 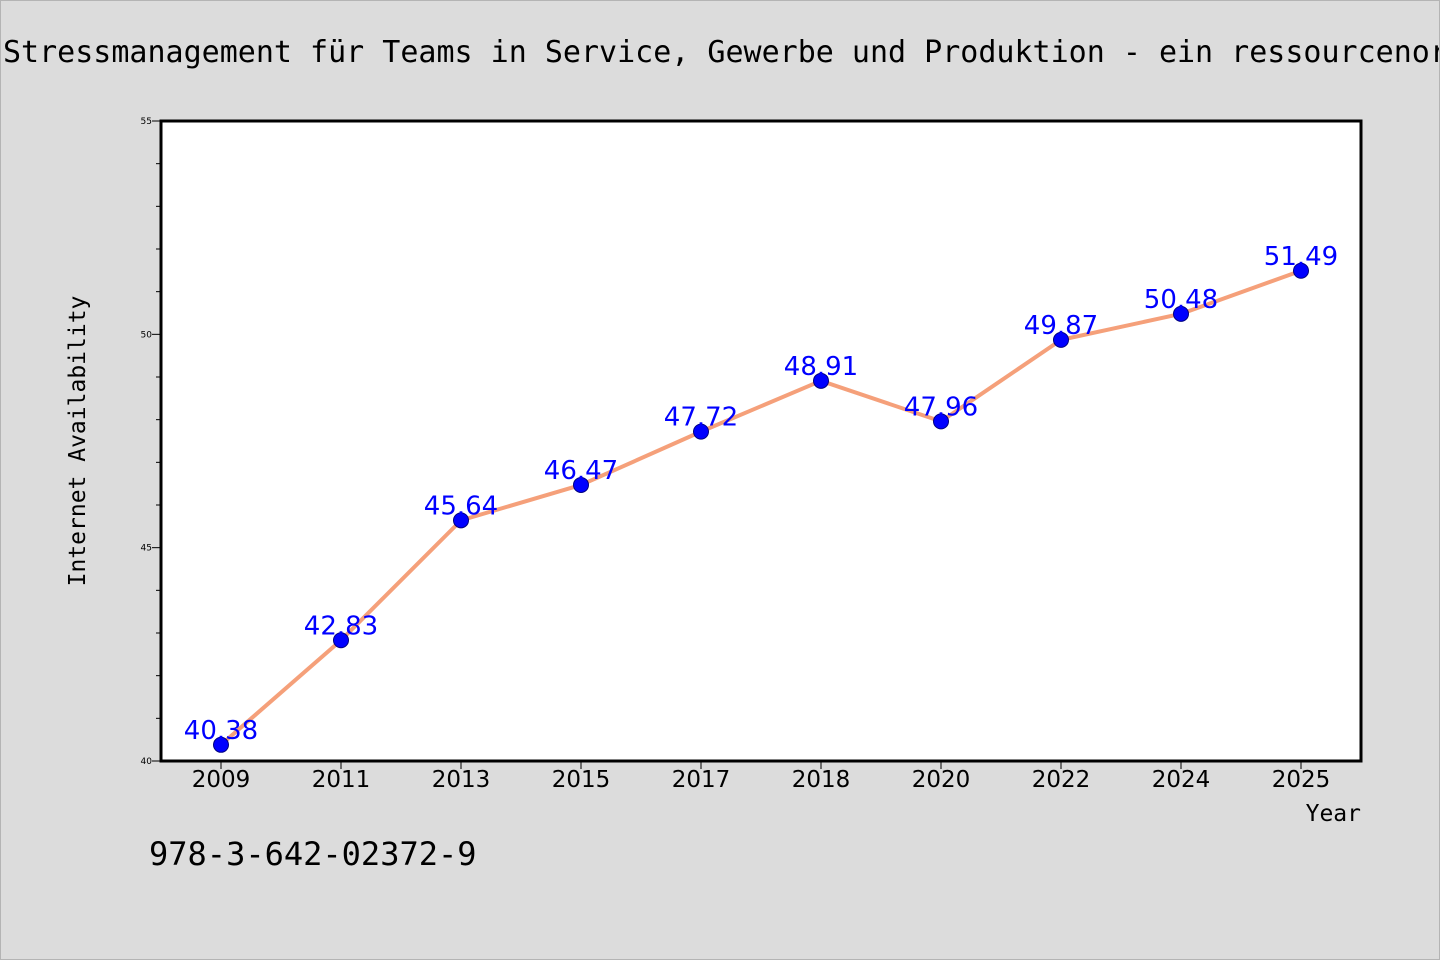 I want to click on y-axis-label: Internet Availability, so click(x=78, y=441).